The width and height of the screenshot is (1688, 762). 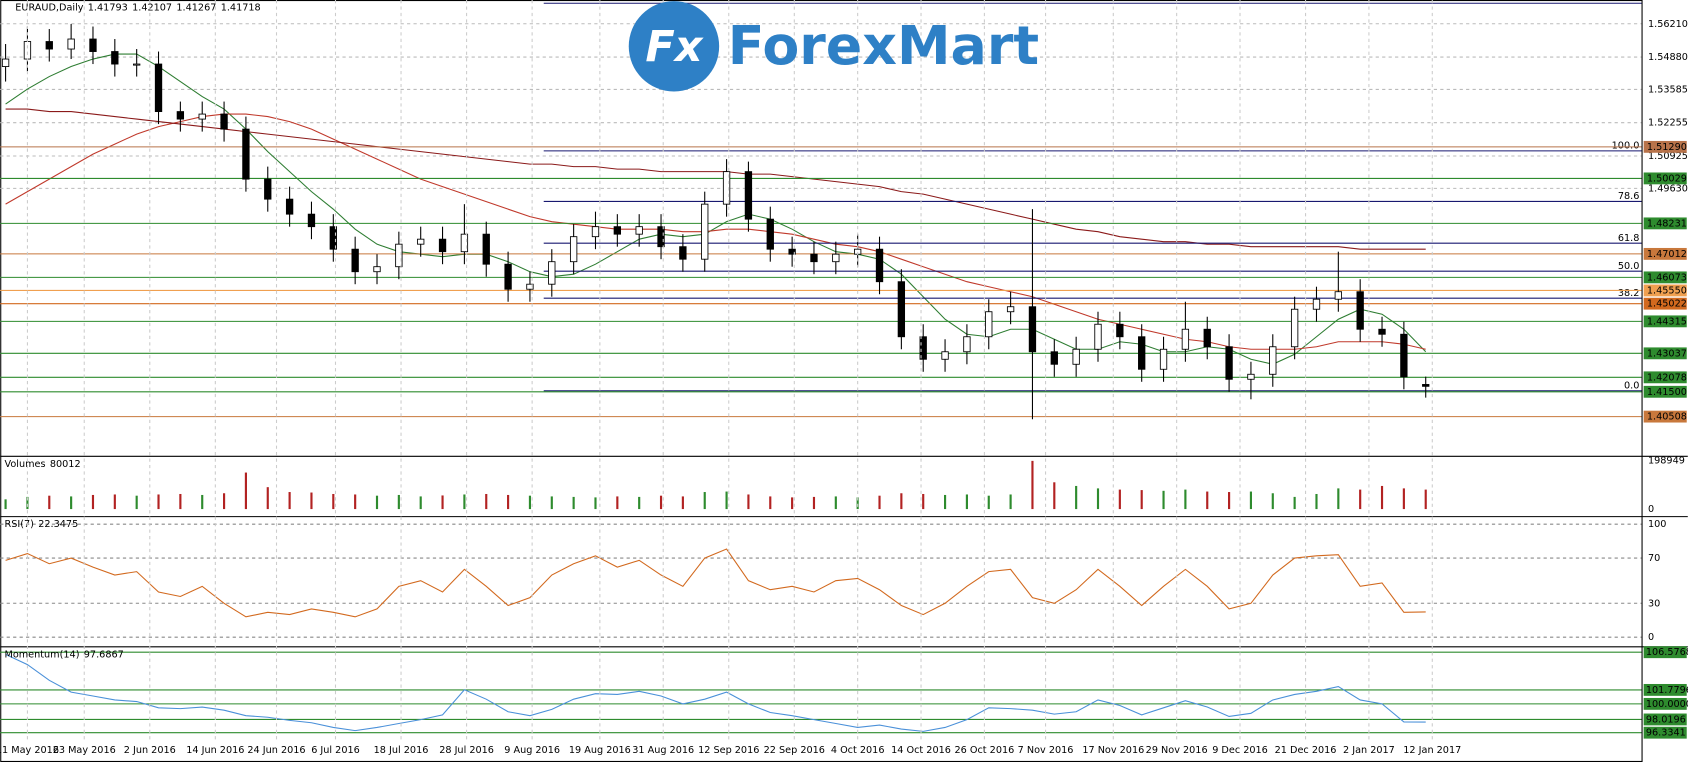 I want to click on y-tick-label: 70, so click(x=1654, y=558).